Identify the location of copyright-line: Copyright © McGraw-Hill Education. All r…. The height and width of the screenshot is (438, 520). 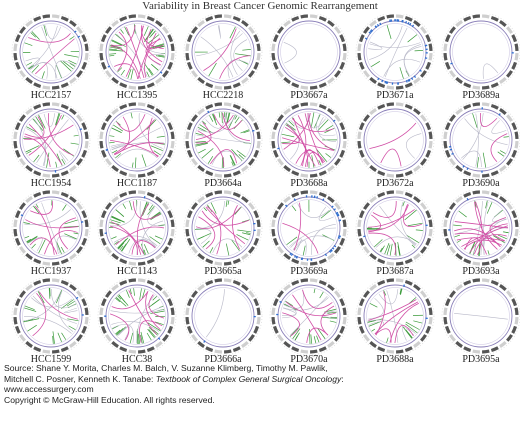
(109, 399).